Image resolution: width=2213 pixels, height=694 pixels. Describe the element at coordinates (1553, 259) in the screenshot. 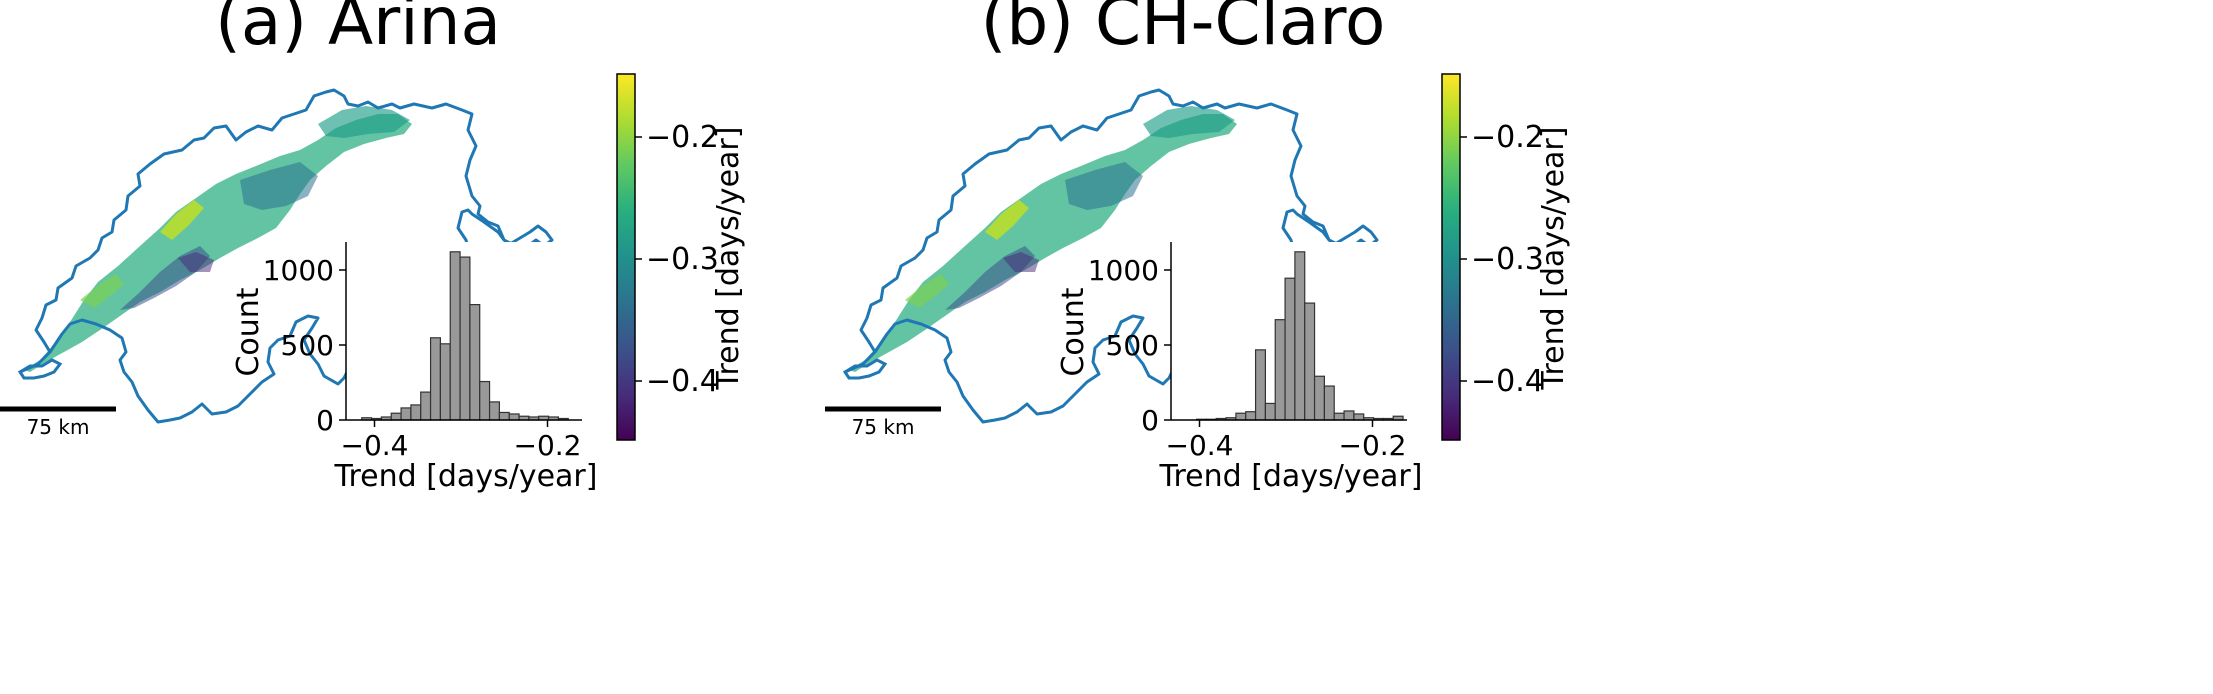

I see `panel-b-colorbar-label: Trend [days/year]` at that location.